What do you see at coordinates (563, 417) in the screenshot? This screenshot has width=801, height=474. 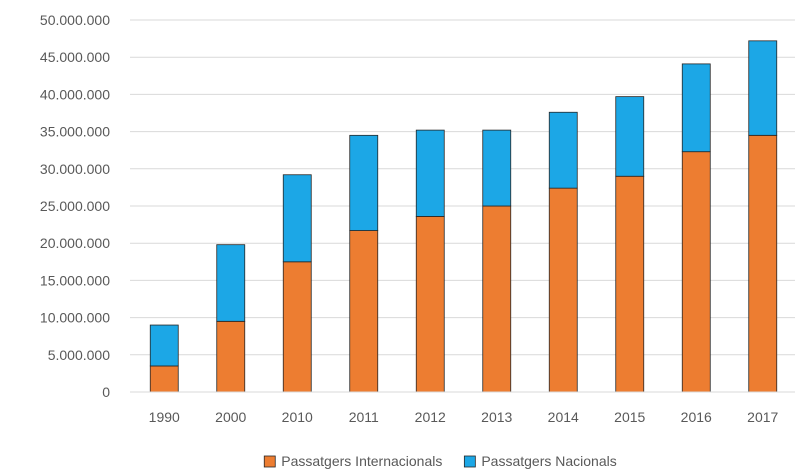 I see `x-tick-label: 2014` at bounding box center [563, 417].